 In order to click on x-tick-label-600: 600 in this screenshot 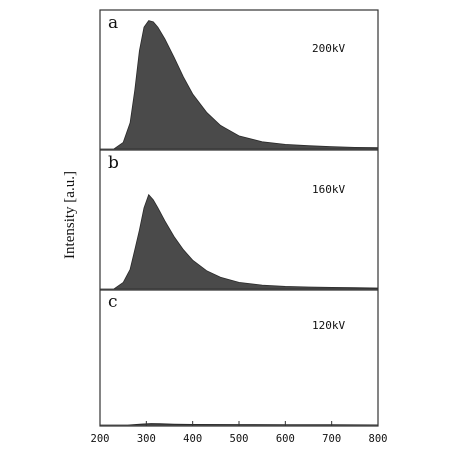, I will do `click(285, 439)`.